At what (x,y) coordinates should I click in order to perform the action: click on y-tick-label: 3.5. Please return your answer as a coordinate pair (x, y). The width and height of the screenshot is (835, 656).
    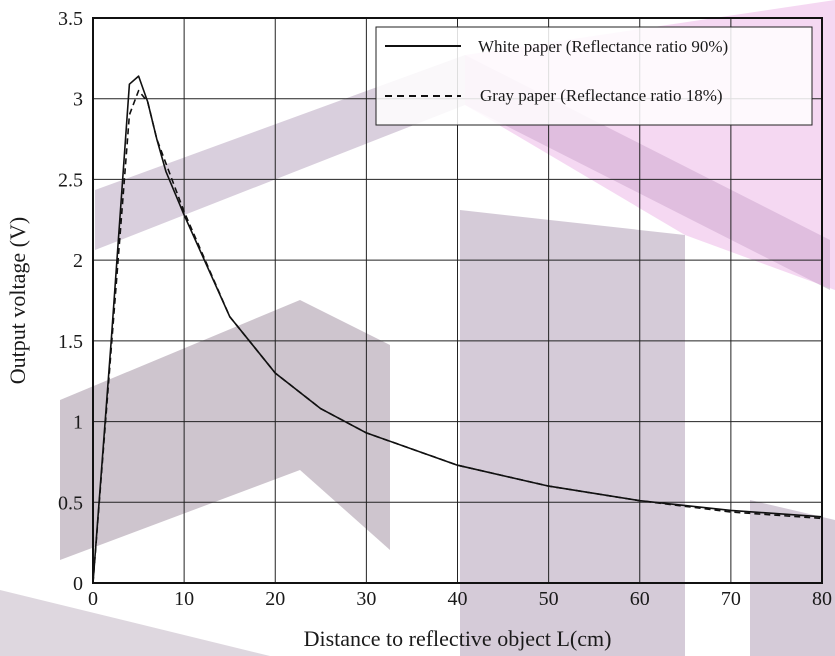
    Looking at the image, I should click on (70, 19).